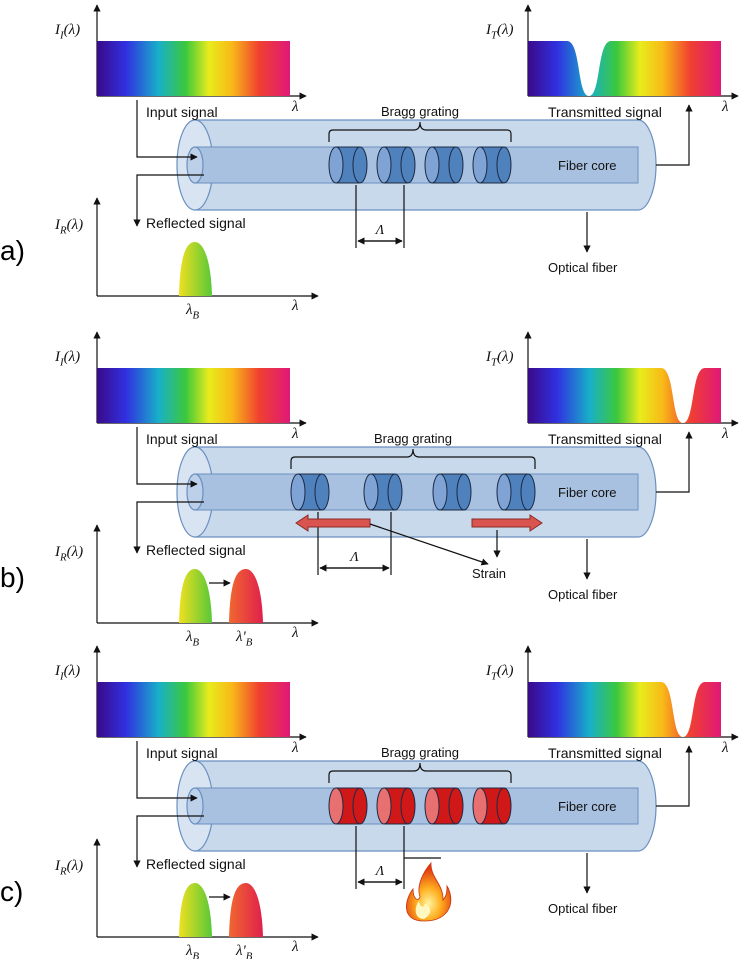 The width and height of the screenshot is (740, 959). I want to click on strain-pointer-left, so click(429, 544).